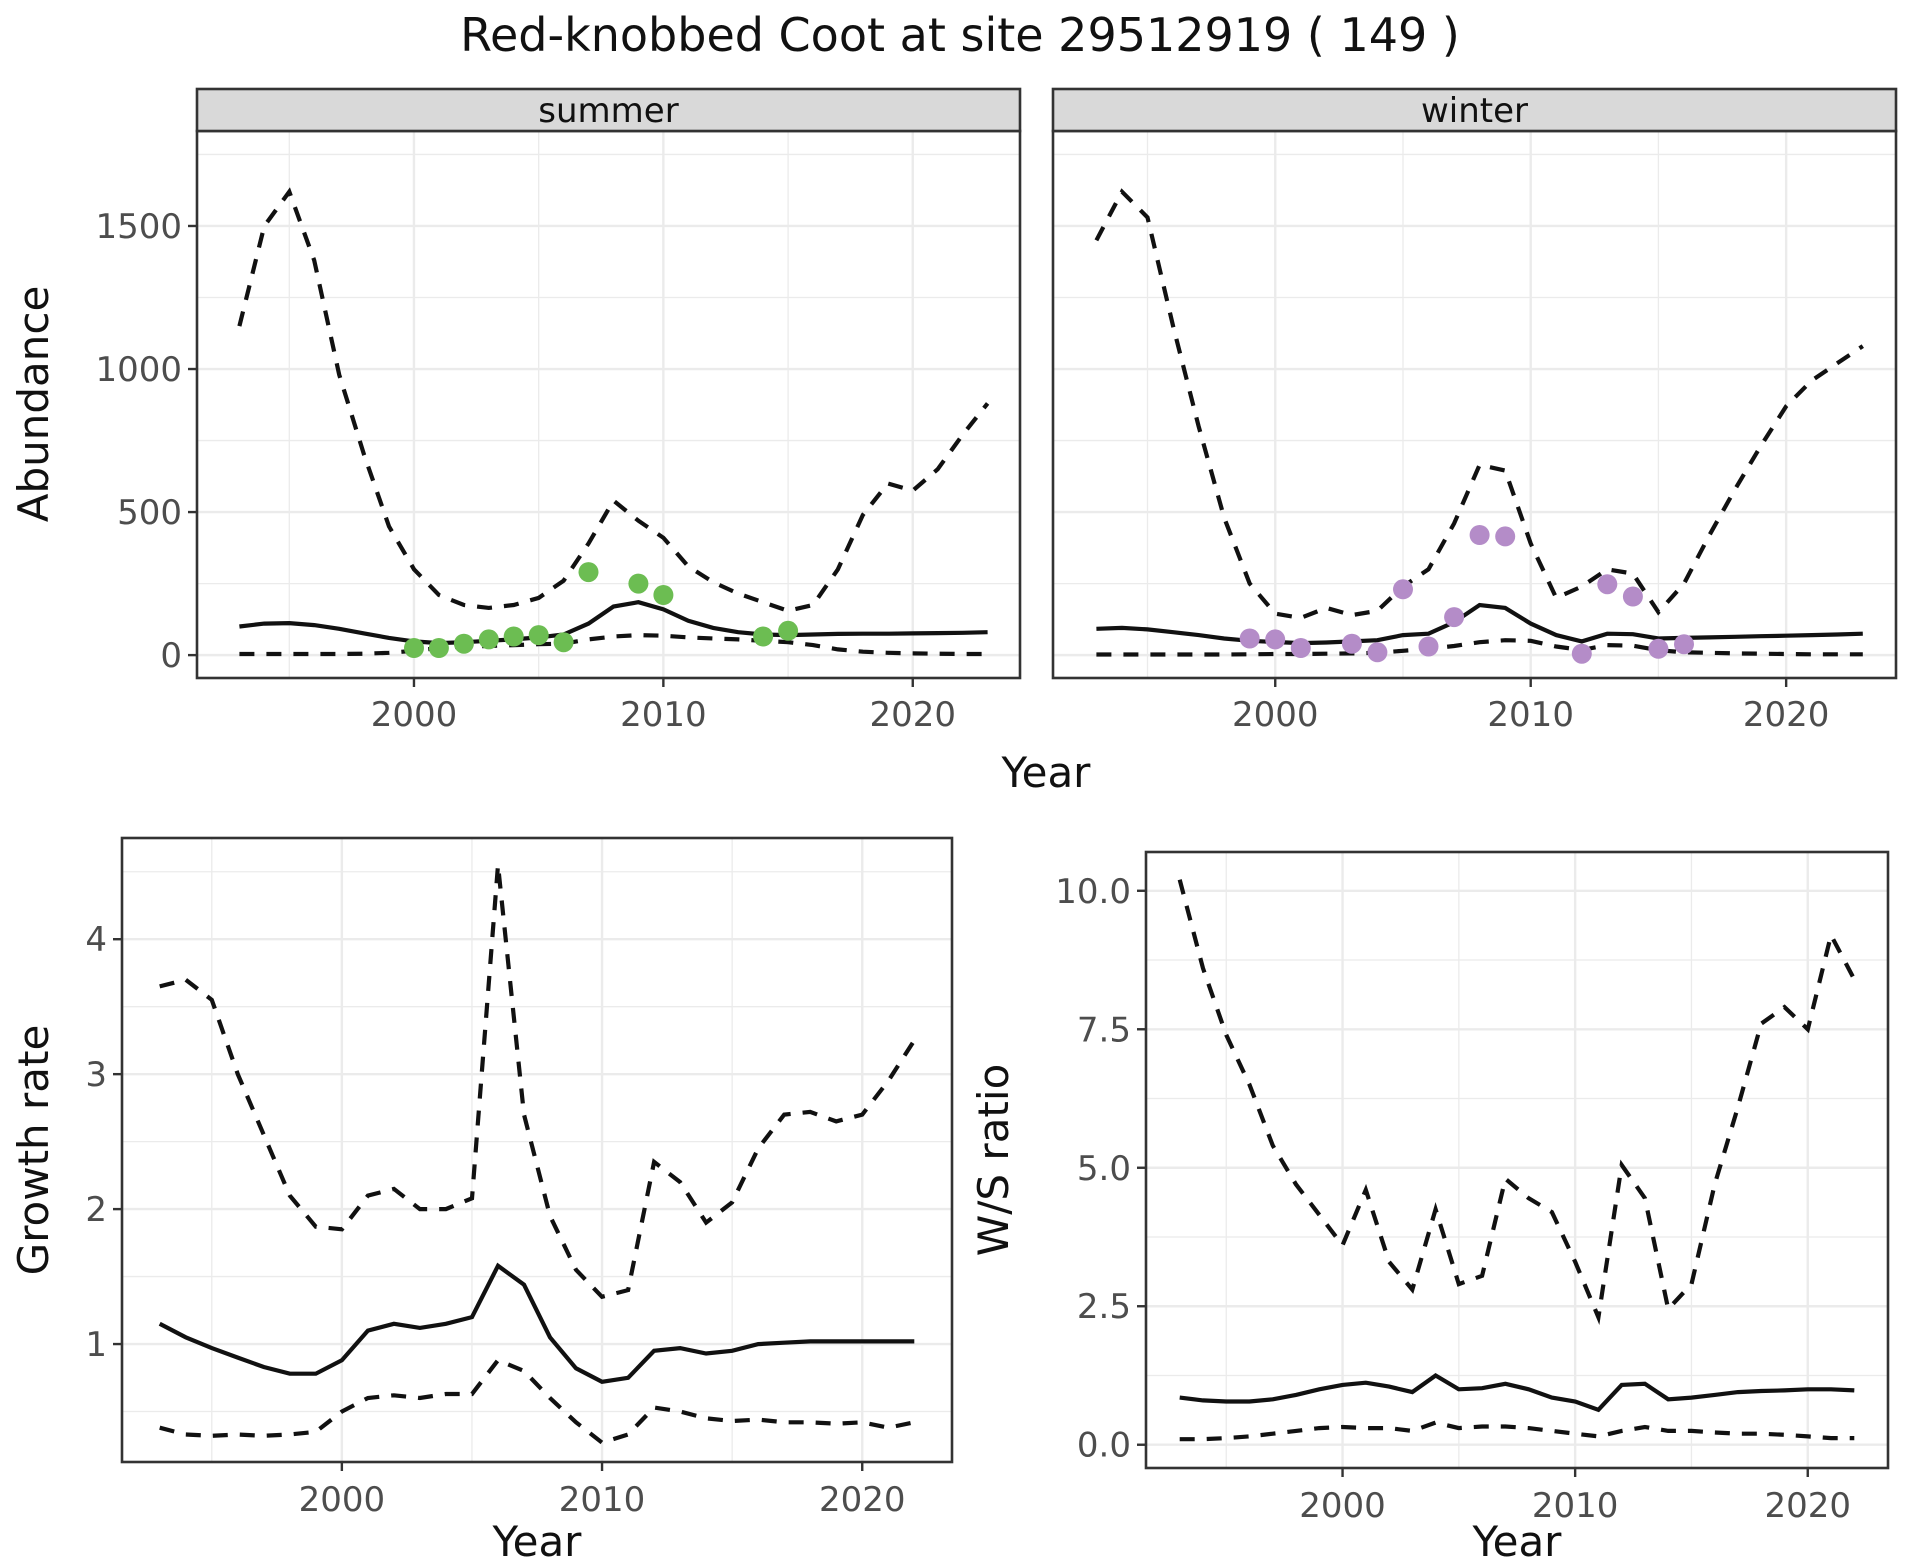 The width and height of the screenshot is (1920, 1560). Describe the element at coordinates (1466, 594) in the screenshot. I see `winter_observations-group` at that location.